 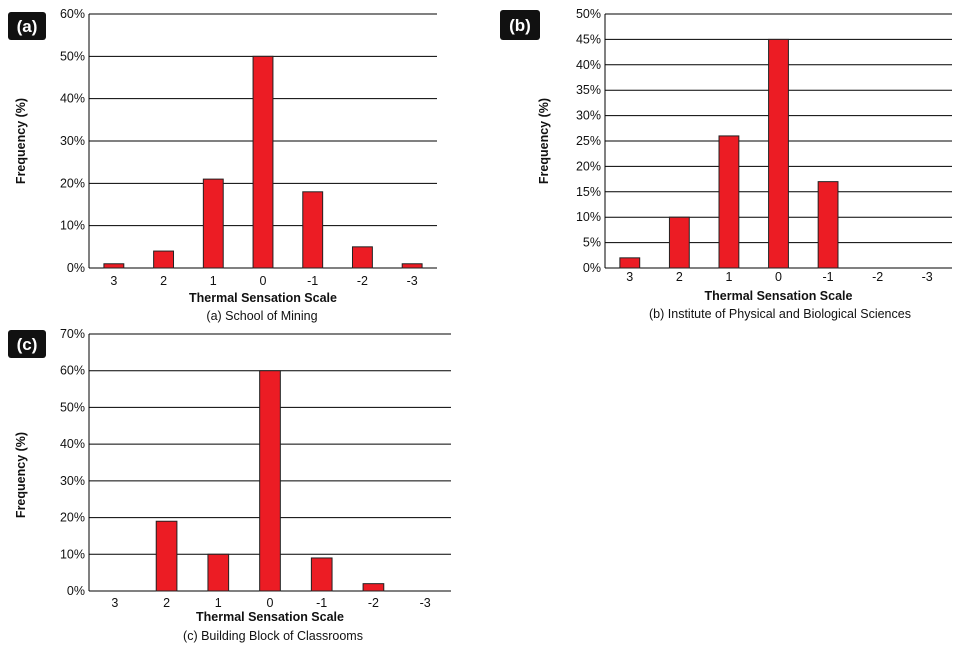 I want to click on panel-tag-label: (c), so click(x=27, y=344).